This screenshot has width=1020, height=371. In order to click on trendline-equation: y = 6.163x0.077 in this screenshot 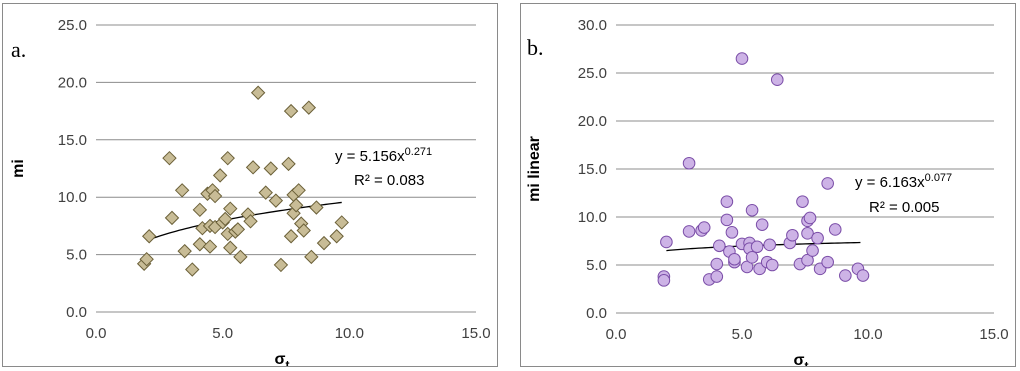, I will do `click(903, 181)`.